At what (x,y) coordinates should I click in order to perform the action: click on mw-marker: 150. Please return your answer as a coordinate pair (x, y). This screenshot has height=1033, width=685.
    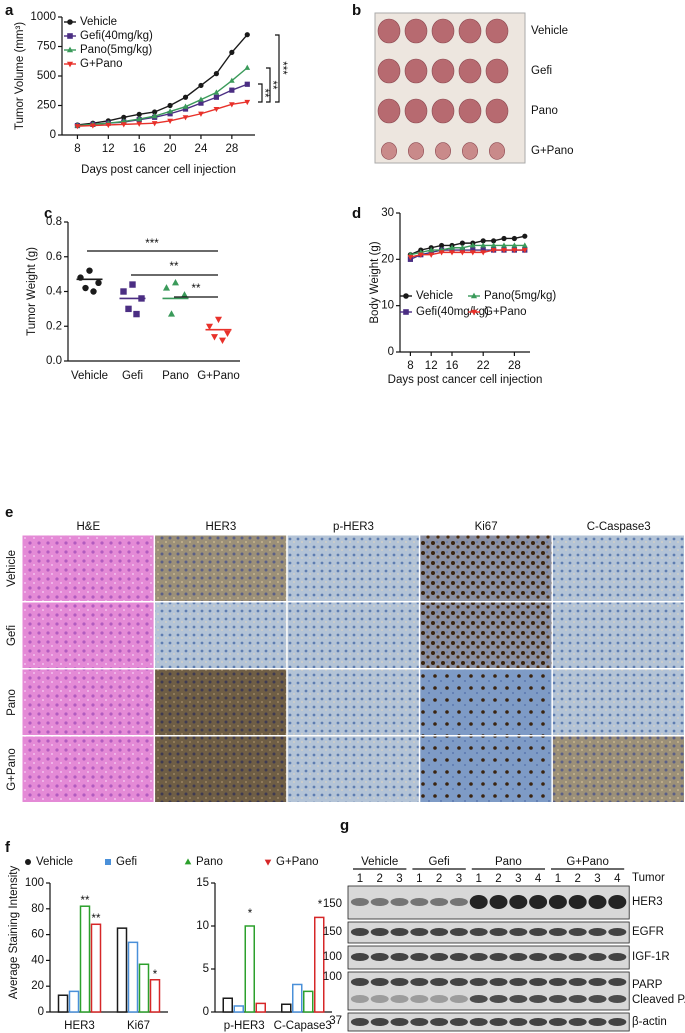
    Looking at the image, I should click on (332, 904).